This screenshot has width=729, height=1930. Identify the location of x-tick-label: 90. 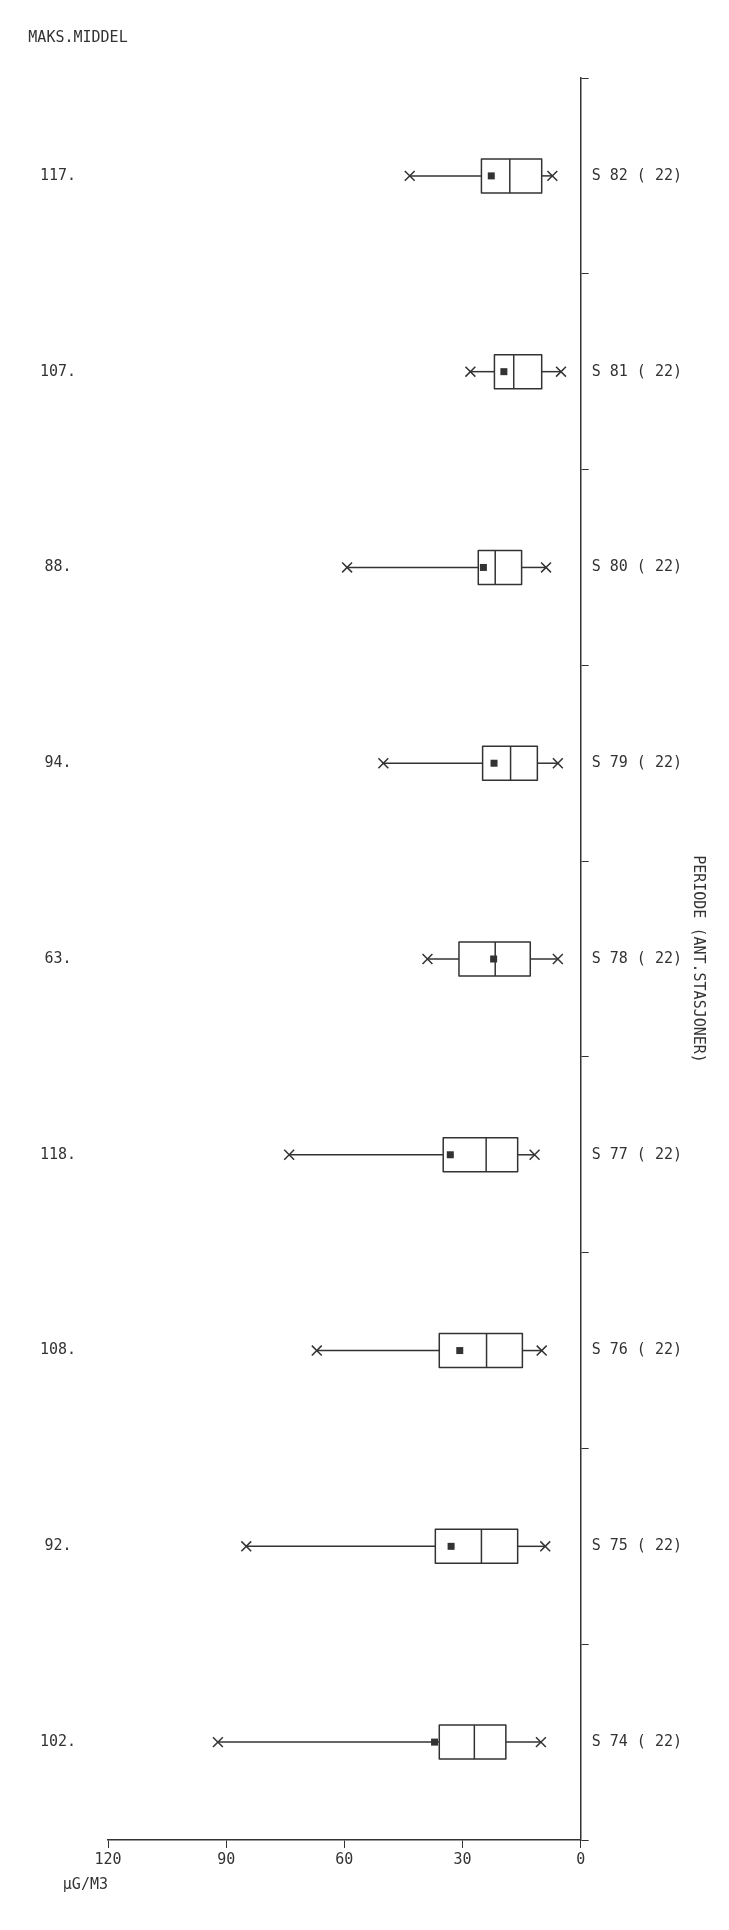
(226, 1858).